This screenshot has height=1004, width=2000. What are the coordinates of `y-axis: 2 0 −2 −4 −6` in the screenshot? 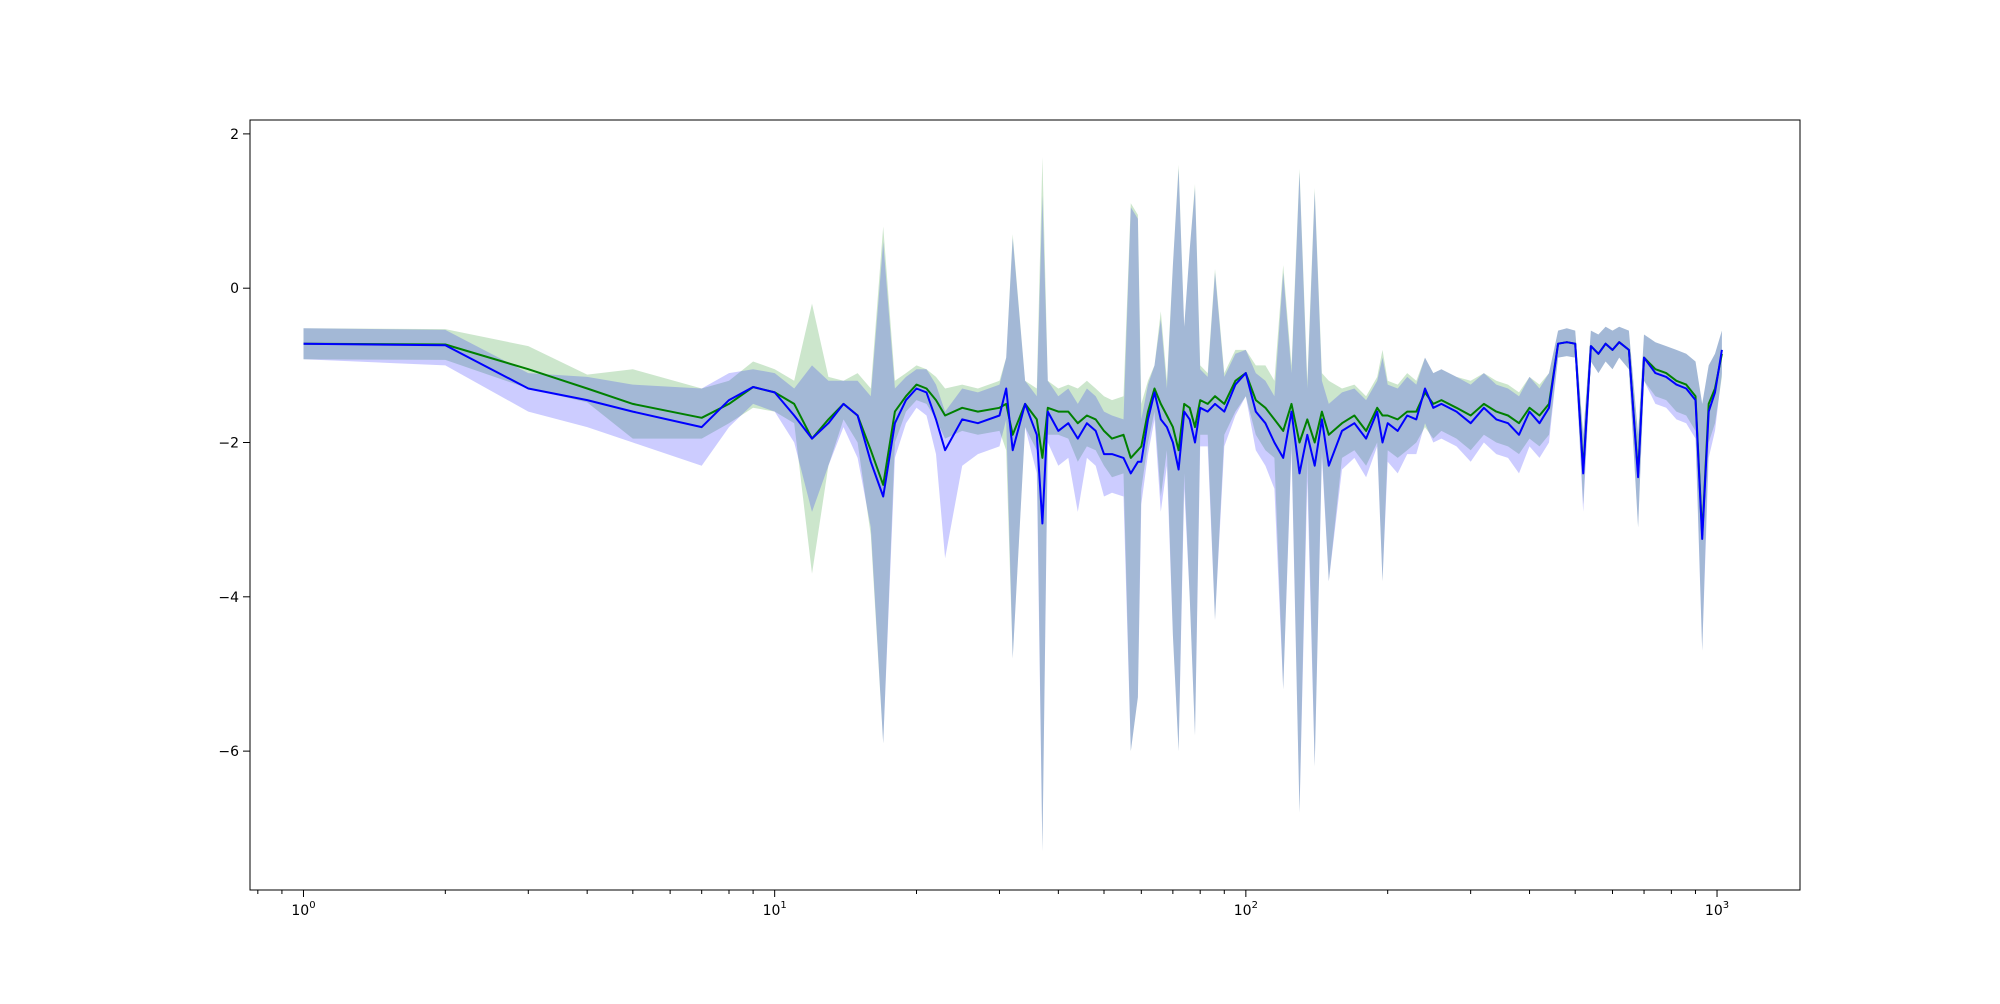 It's located at (234, 443).